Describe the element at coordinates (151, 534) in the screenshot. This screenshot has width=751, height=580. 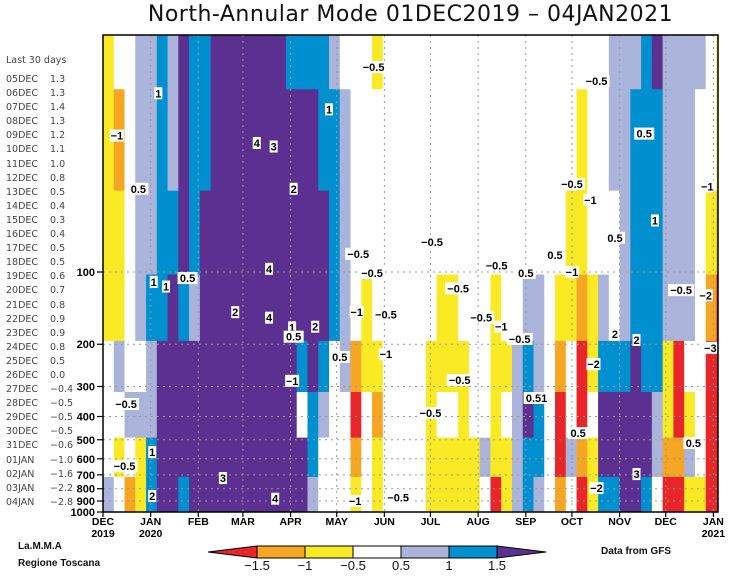
I see `x-tick-year-label: 2020` at that location.